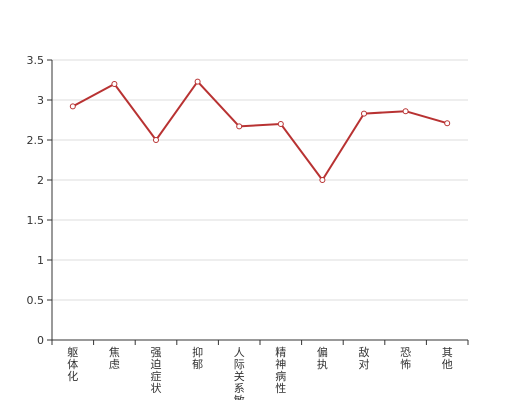 The image size is (520, 405). Describe the element at coordinates (36, 300) in the screenshot. I see `y-tick-label: 0.5` at that location.